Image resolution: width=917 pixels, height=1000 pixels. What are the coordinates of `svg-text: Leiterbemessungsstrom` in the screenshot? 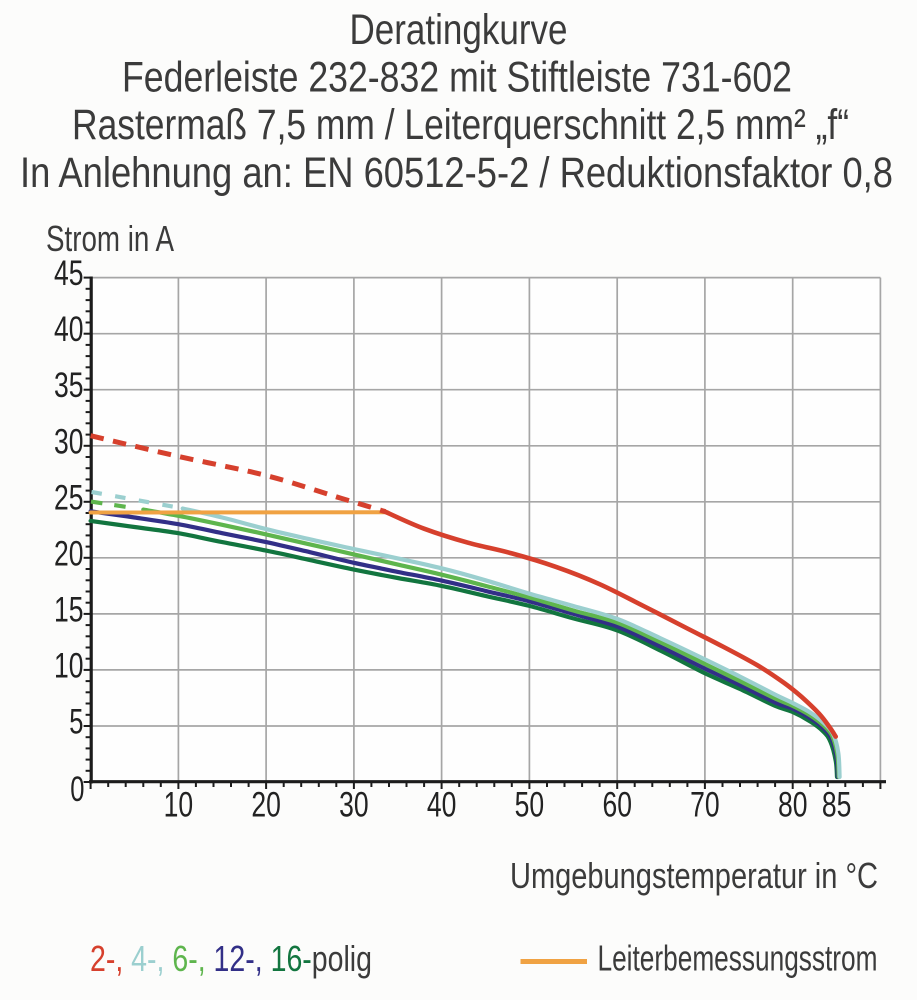 It's located at (738, 958).